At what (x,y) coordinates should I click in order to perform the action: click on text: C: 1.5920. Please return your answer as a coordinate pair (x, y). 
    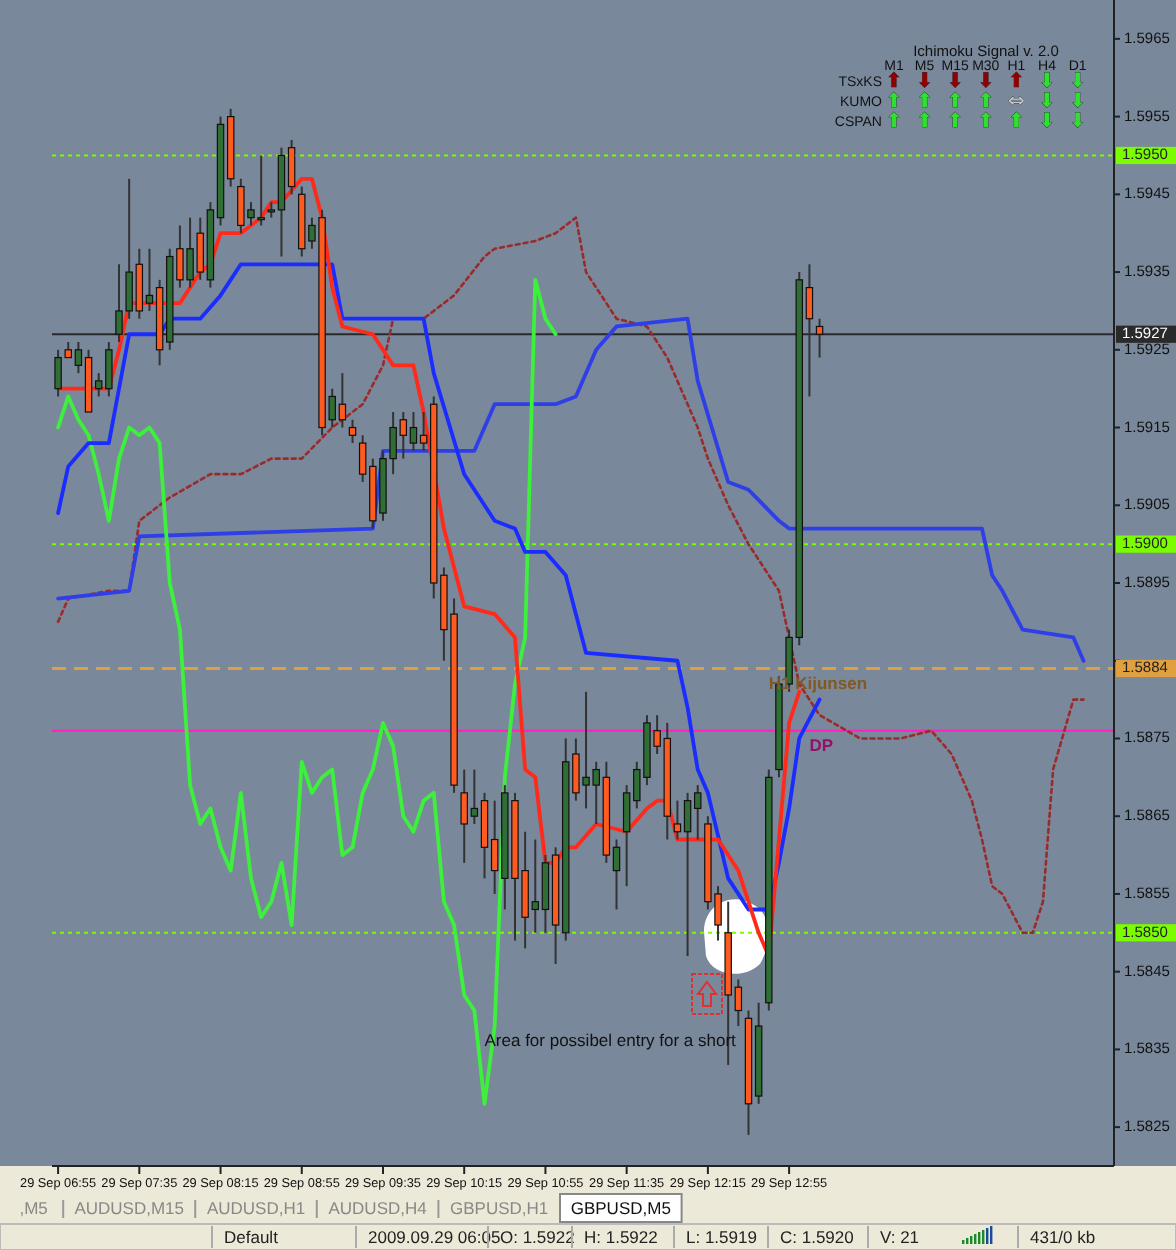
    Looking at the image, I should click on (817, 1236).